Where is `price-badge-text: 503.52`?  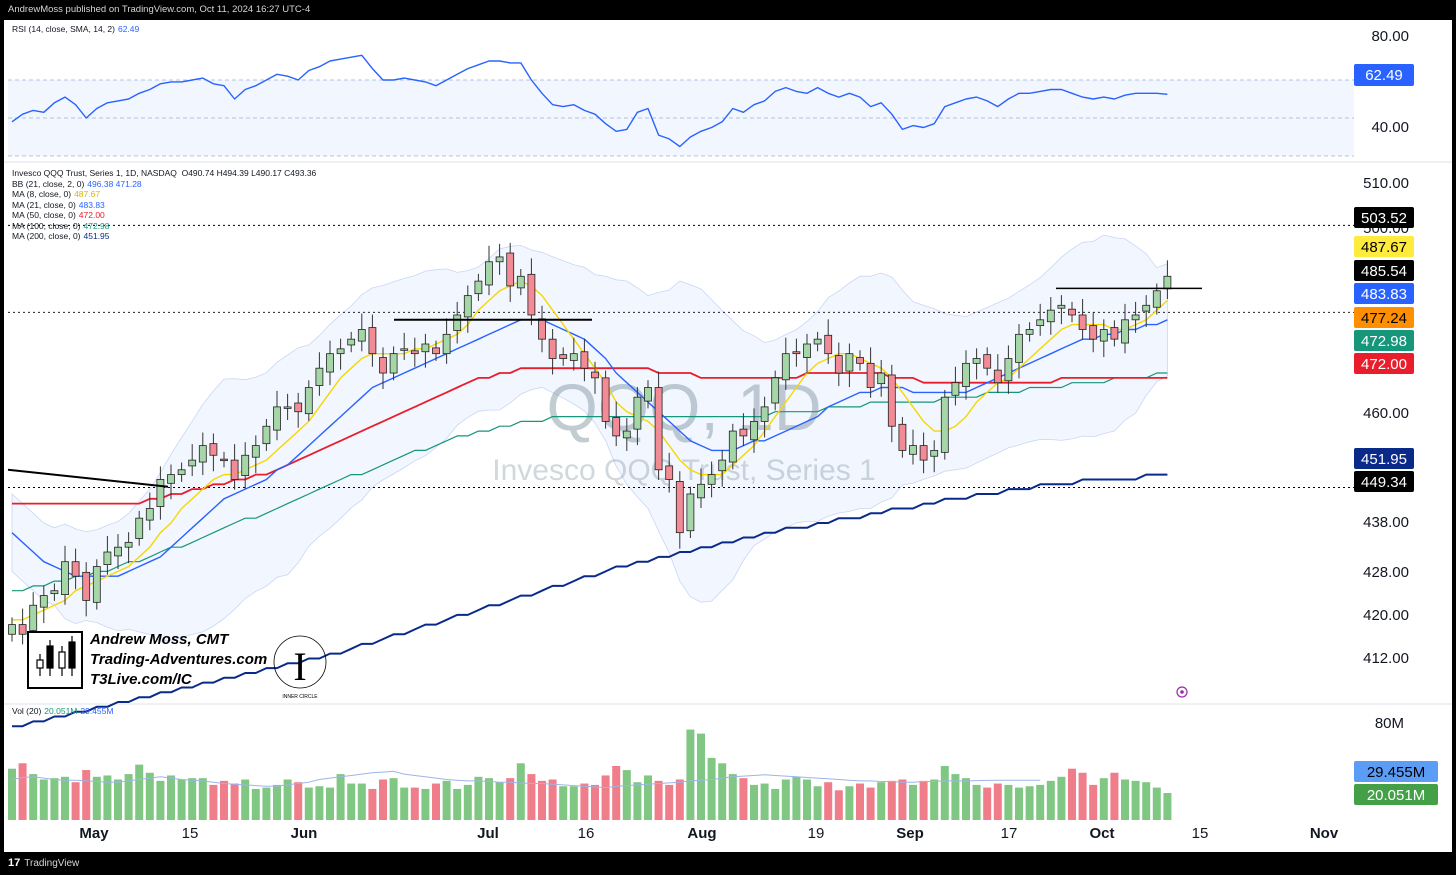 price-badge-text: 503.52 is located at coordinates (1384, 218).